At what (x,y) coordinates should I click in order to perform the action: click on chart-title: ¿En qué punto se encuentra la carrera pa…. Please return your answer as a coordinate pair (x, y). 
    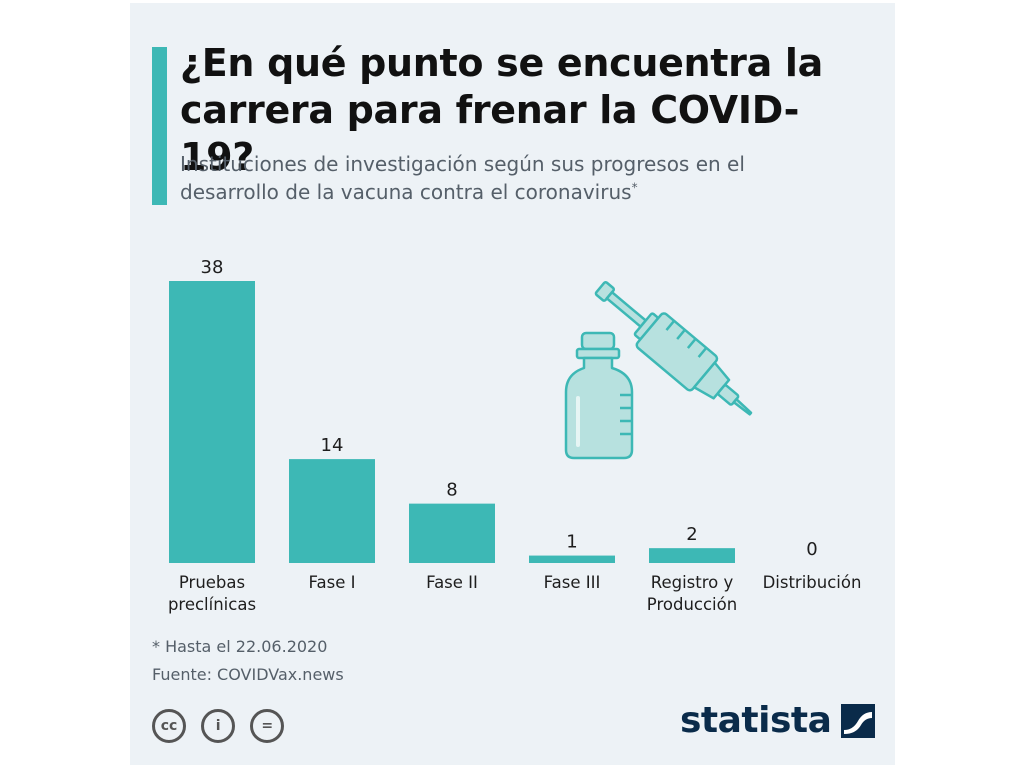
    Looking at the image, I should click on (501, 110).